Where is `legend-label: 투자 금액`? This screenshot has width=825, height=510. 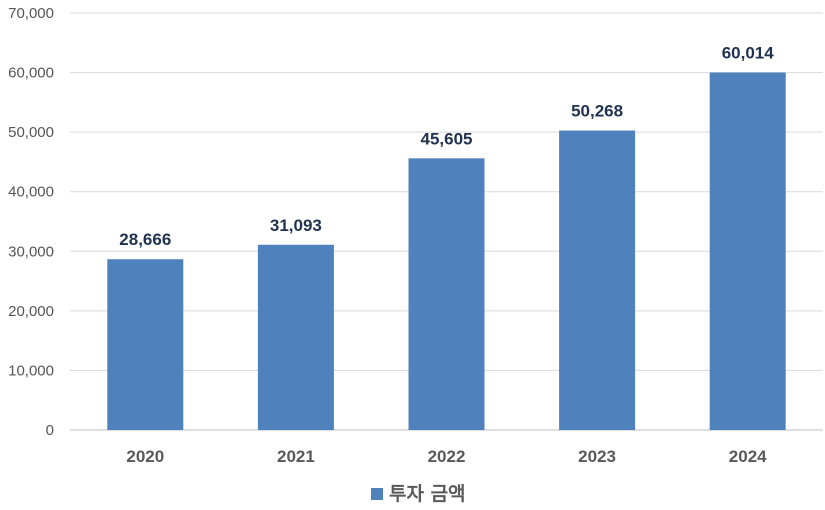 legend-label: 투자 금액 is located at coordinates (427, 494).